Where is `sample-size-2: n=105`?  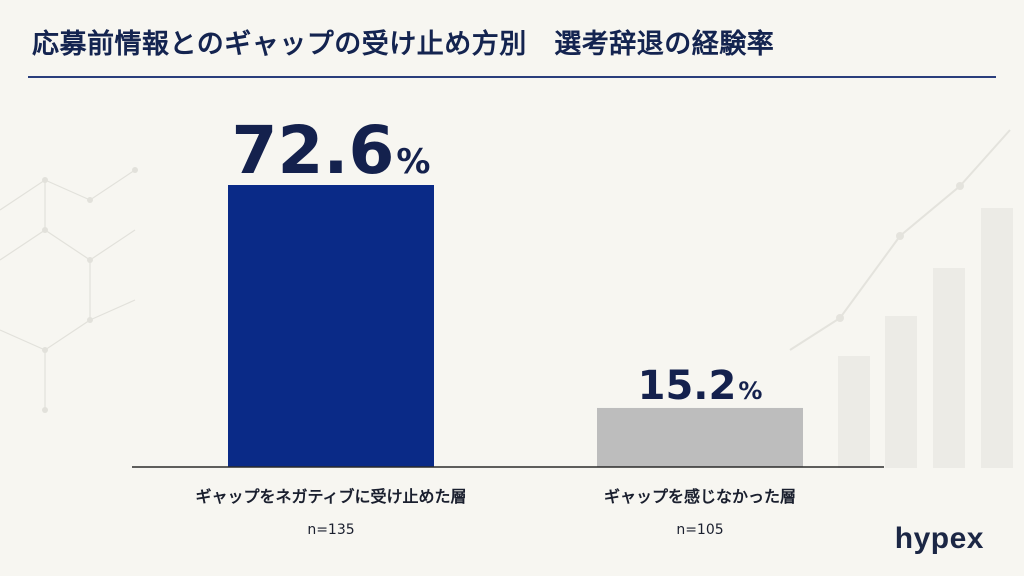 sample-size-2: n=105 is located at coordinates (699, 530).